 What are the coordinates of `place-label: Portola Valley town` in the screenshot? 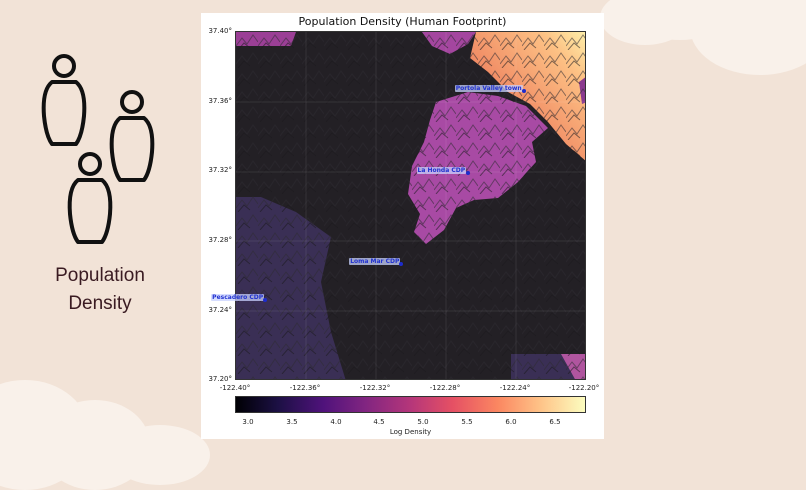 It's located at (488, 89).